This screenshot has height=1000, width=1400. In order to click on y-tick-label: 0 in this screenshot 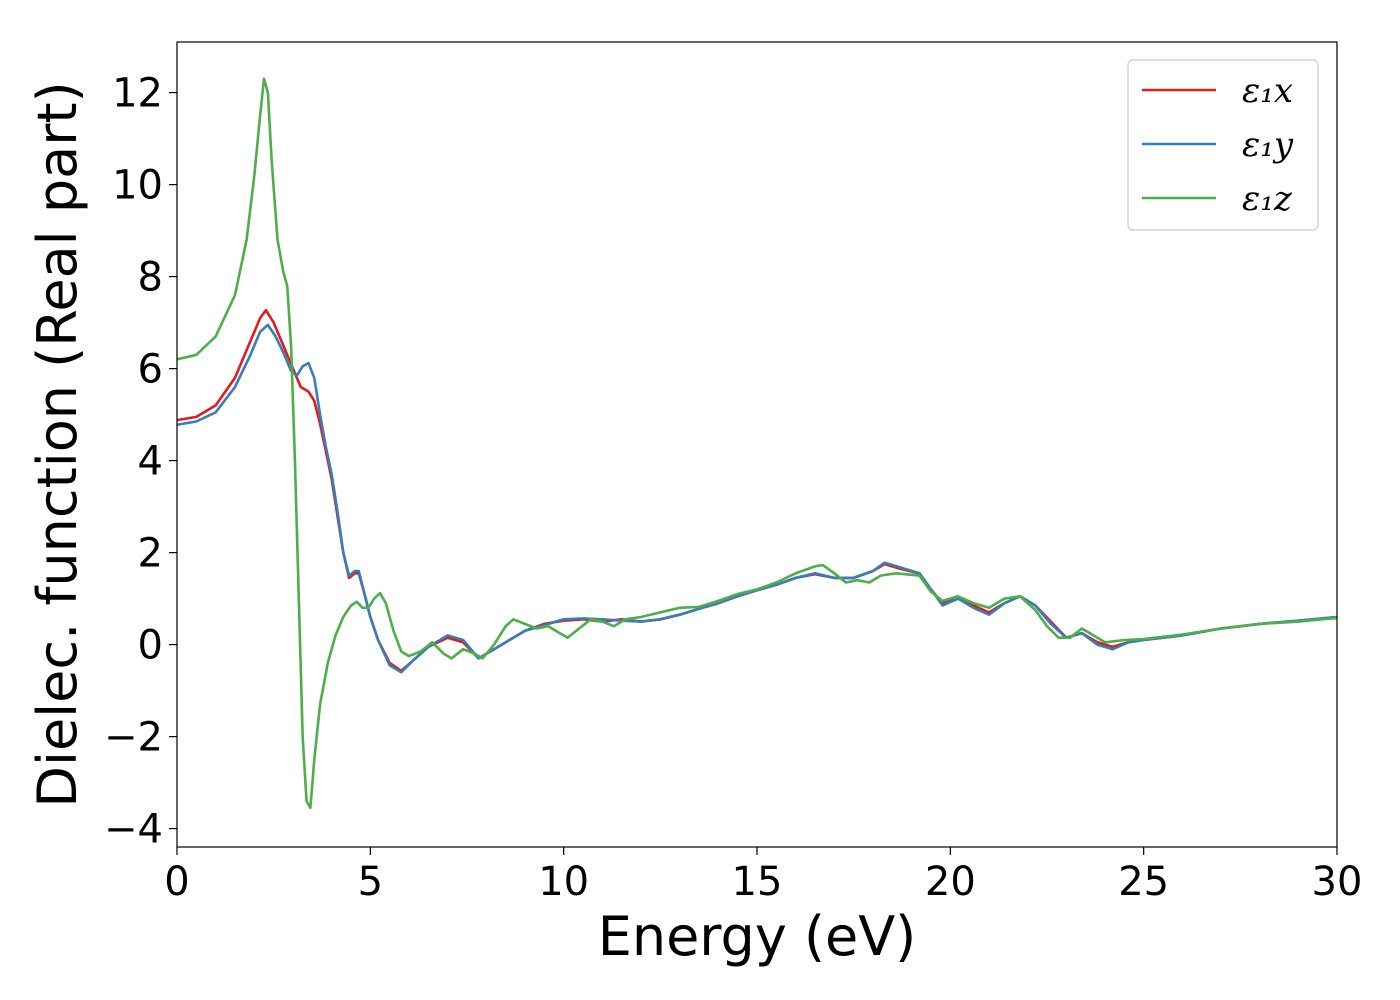, I will do `click(150, 646)`.